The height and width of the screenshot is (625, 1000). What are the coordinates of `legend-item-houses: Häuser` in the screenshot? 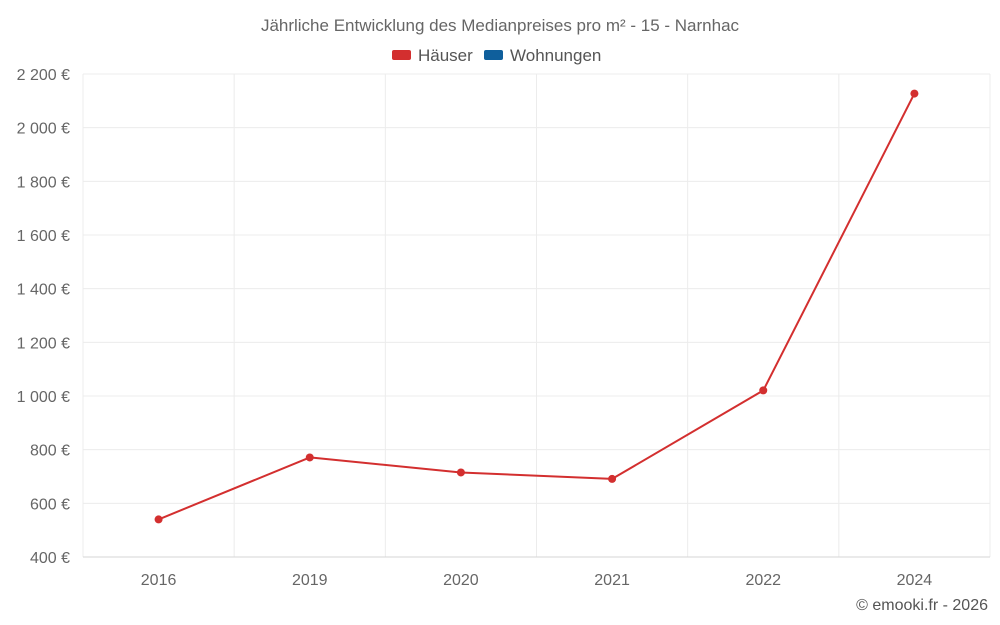 It's located at (432, 55).